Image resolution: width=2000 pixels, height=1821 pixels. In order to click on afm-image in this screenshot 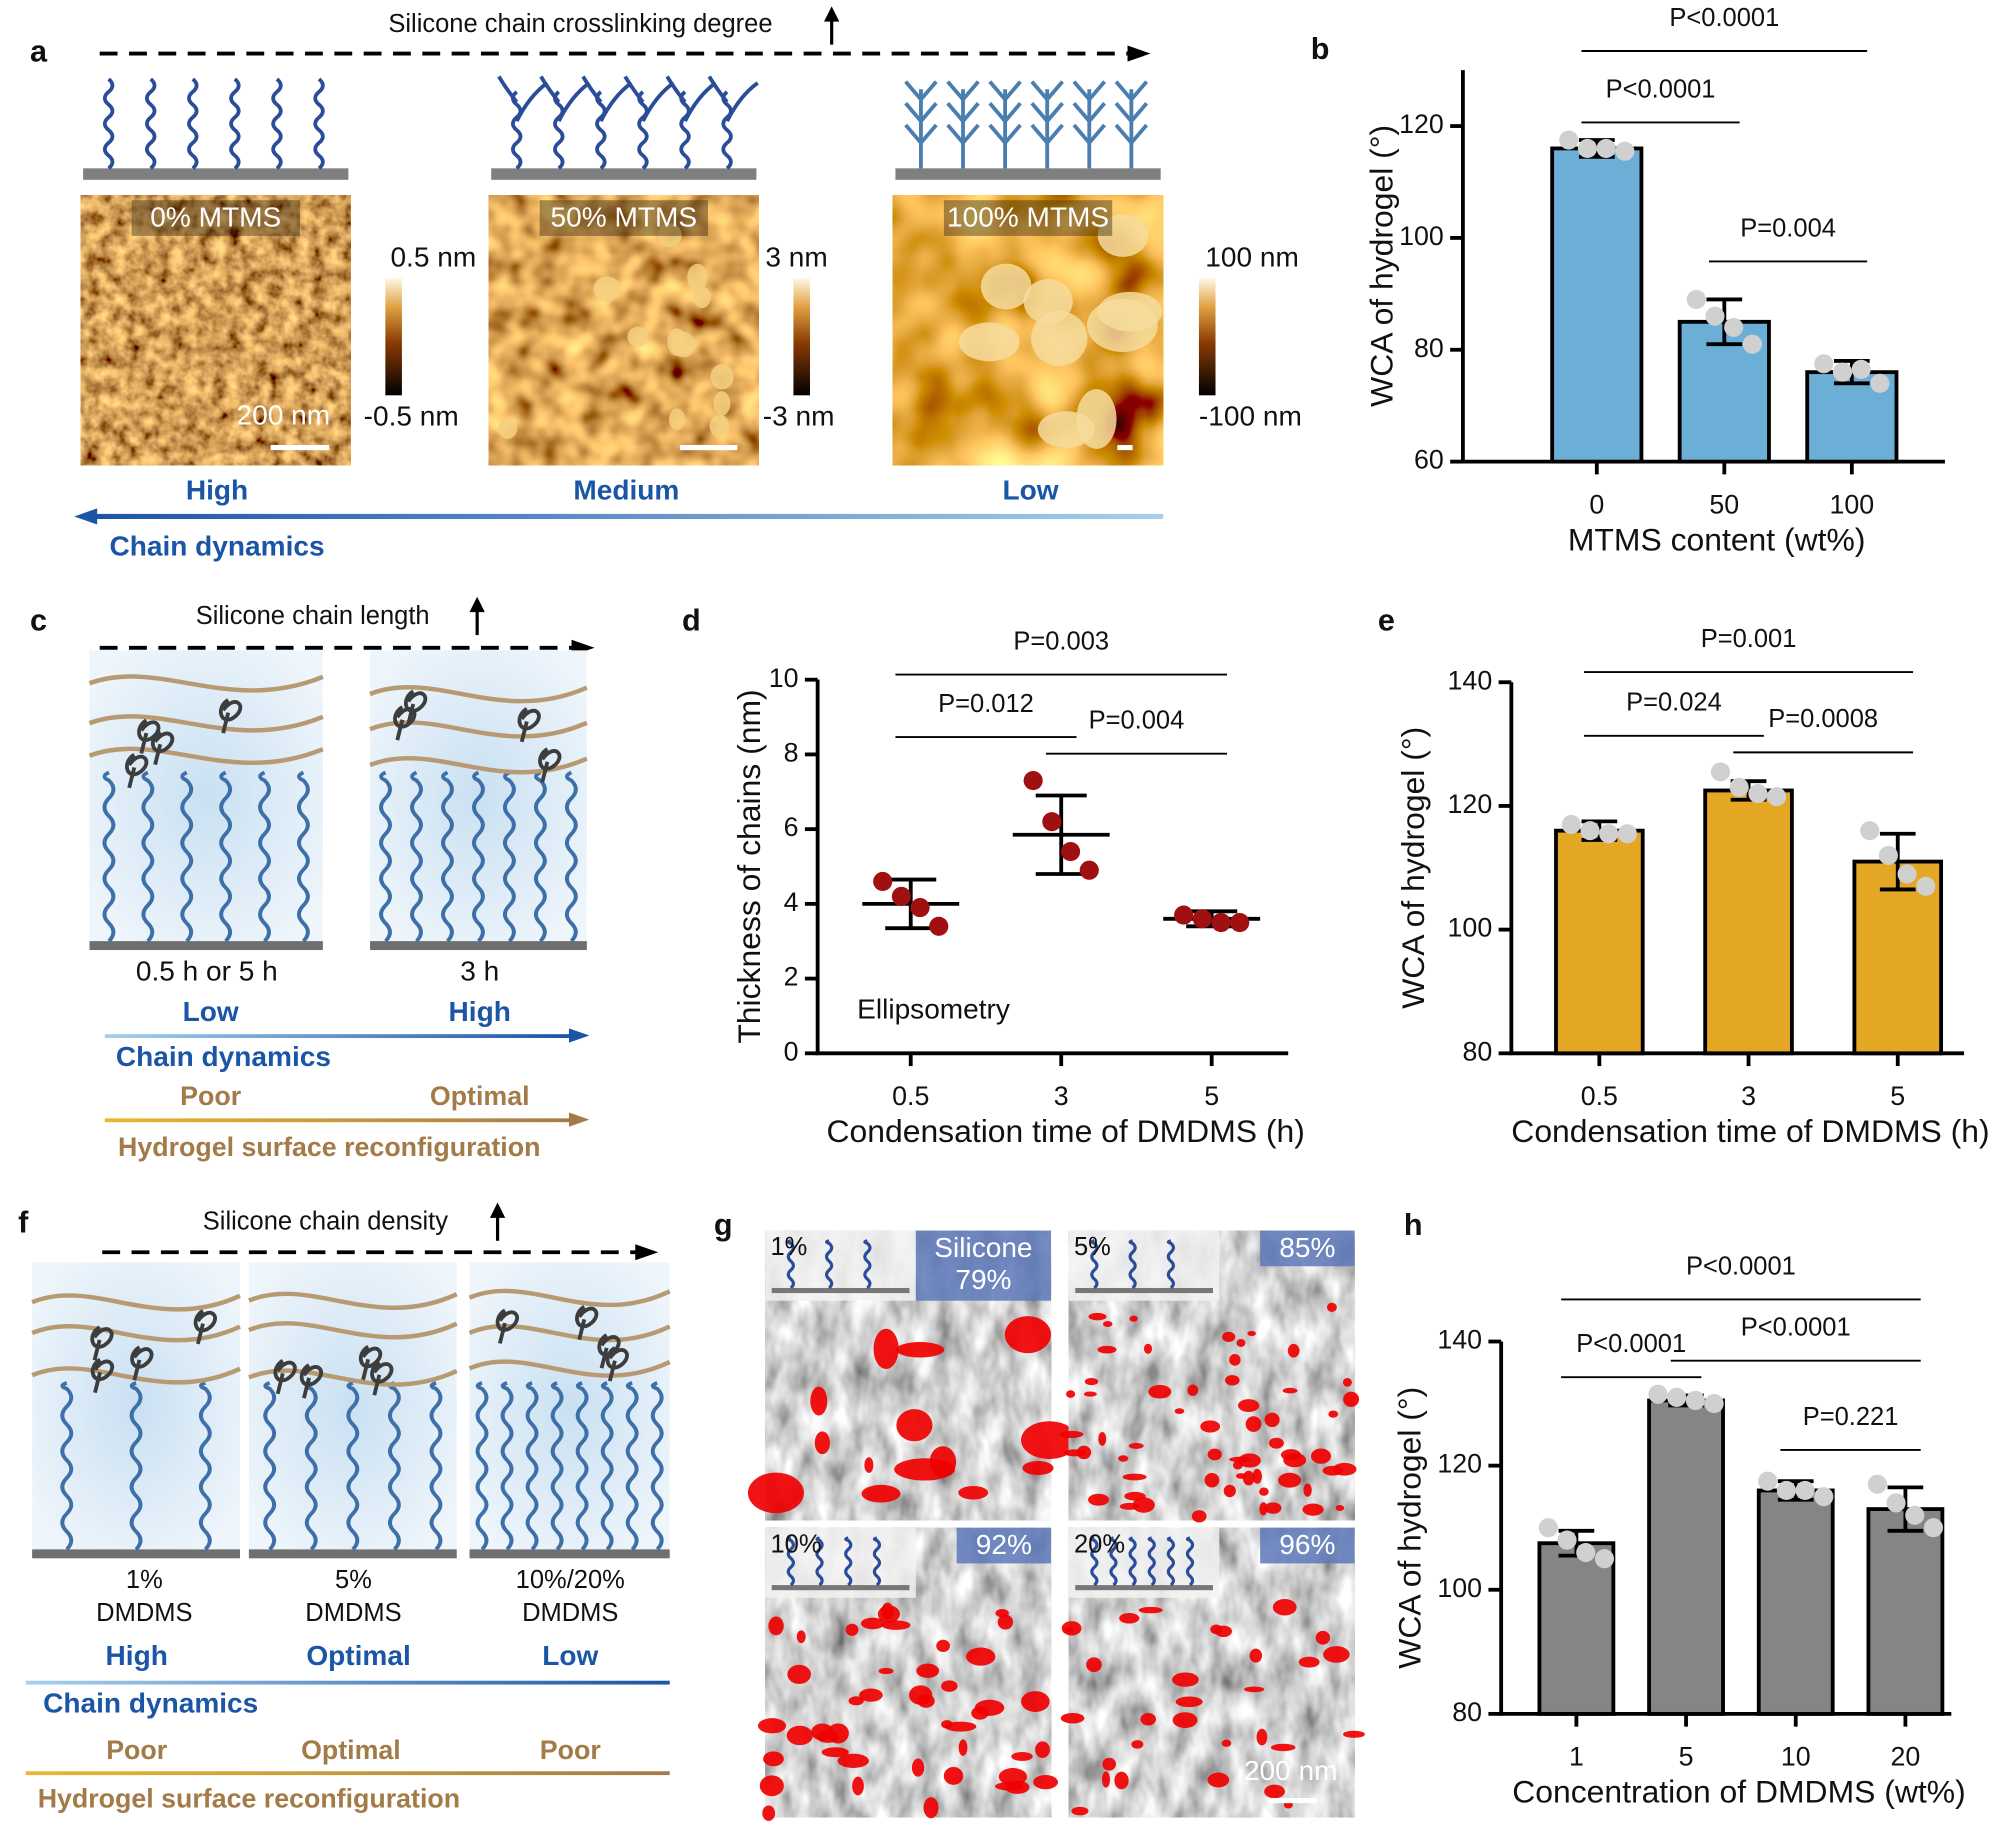, I will do `click(215, 330)`.